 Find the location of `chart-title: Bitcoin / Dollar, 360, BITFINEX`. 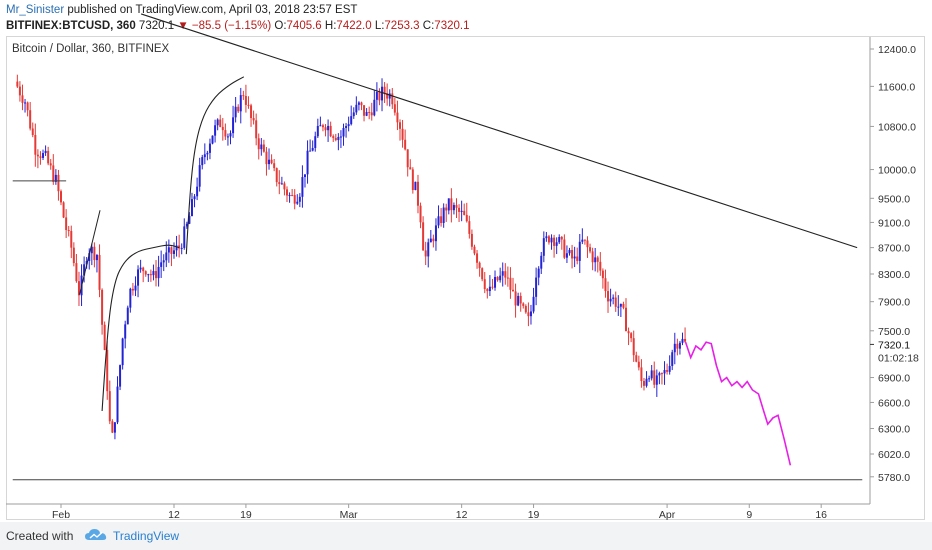

chart-title: Bitcoin / Dollar, 360, BITFINEX is located at coordinates (91, 49).